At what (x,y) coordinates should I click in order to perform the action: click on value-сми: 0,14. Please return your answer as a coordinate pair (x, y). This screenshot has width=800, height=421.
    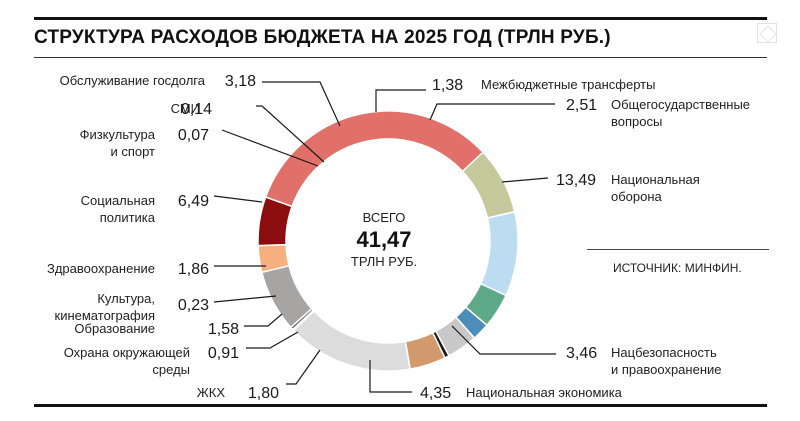
    Looking at the image, I should click on (196, 109).